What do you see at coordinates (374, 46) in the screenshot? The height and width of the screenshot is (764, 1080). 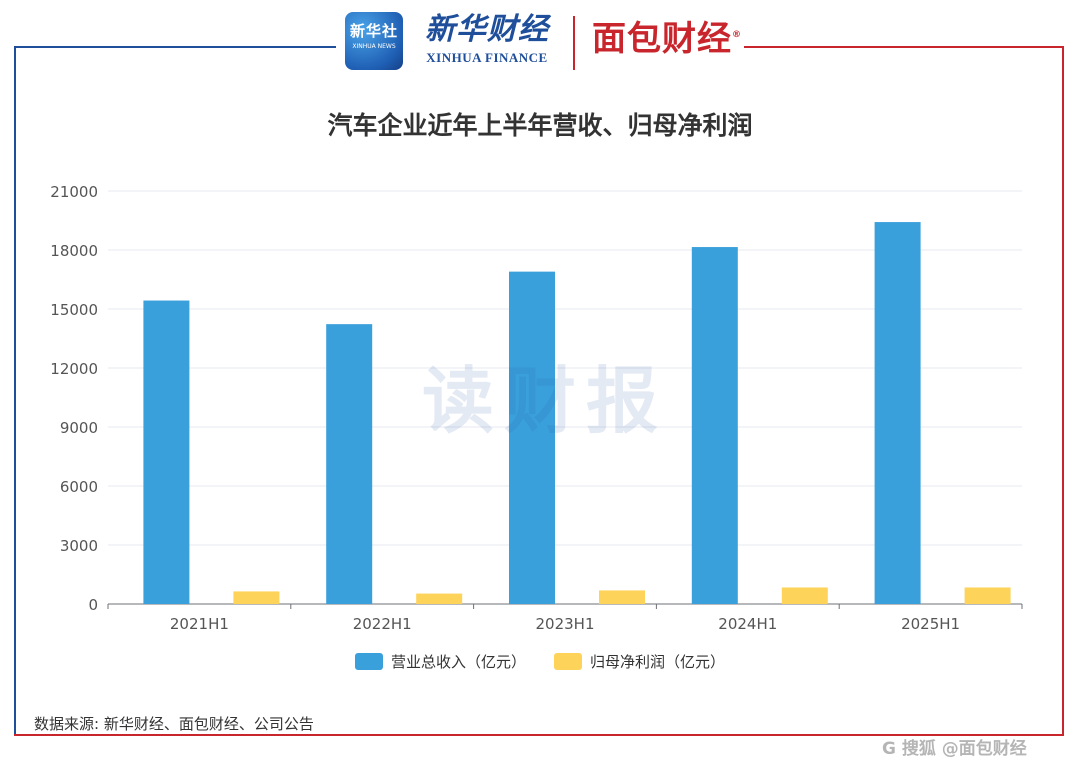 I see `xinhua-badge-en: XINHUA NEWS` at bounding box center [374, 46].